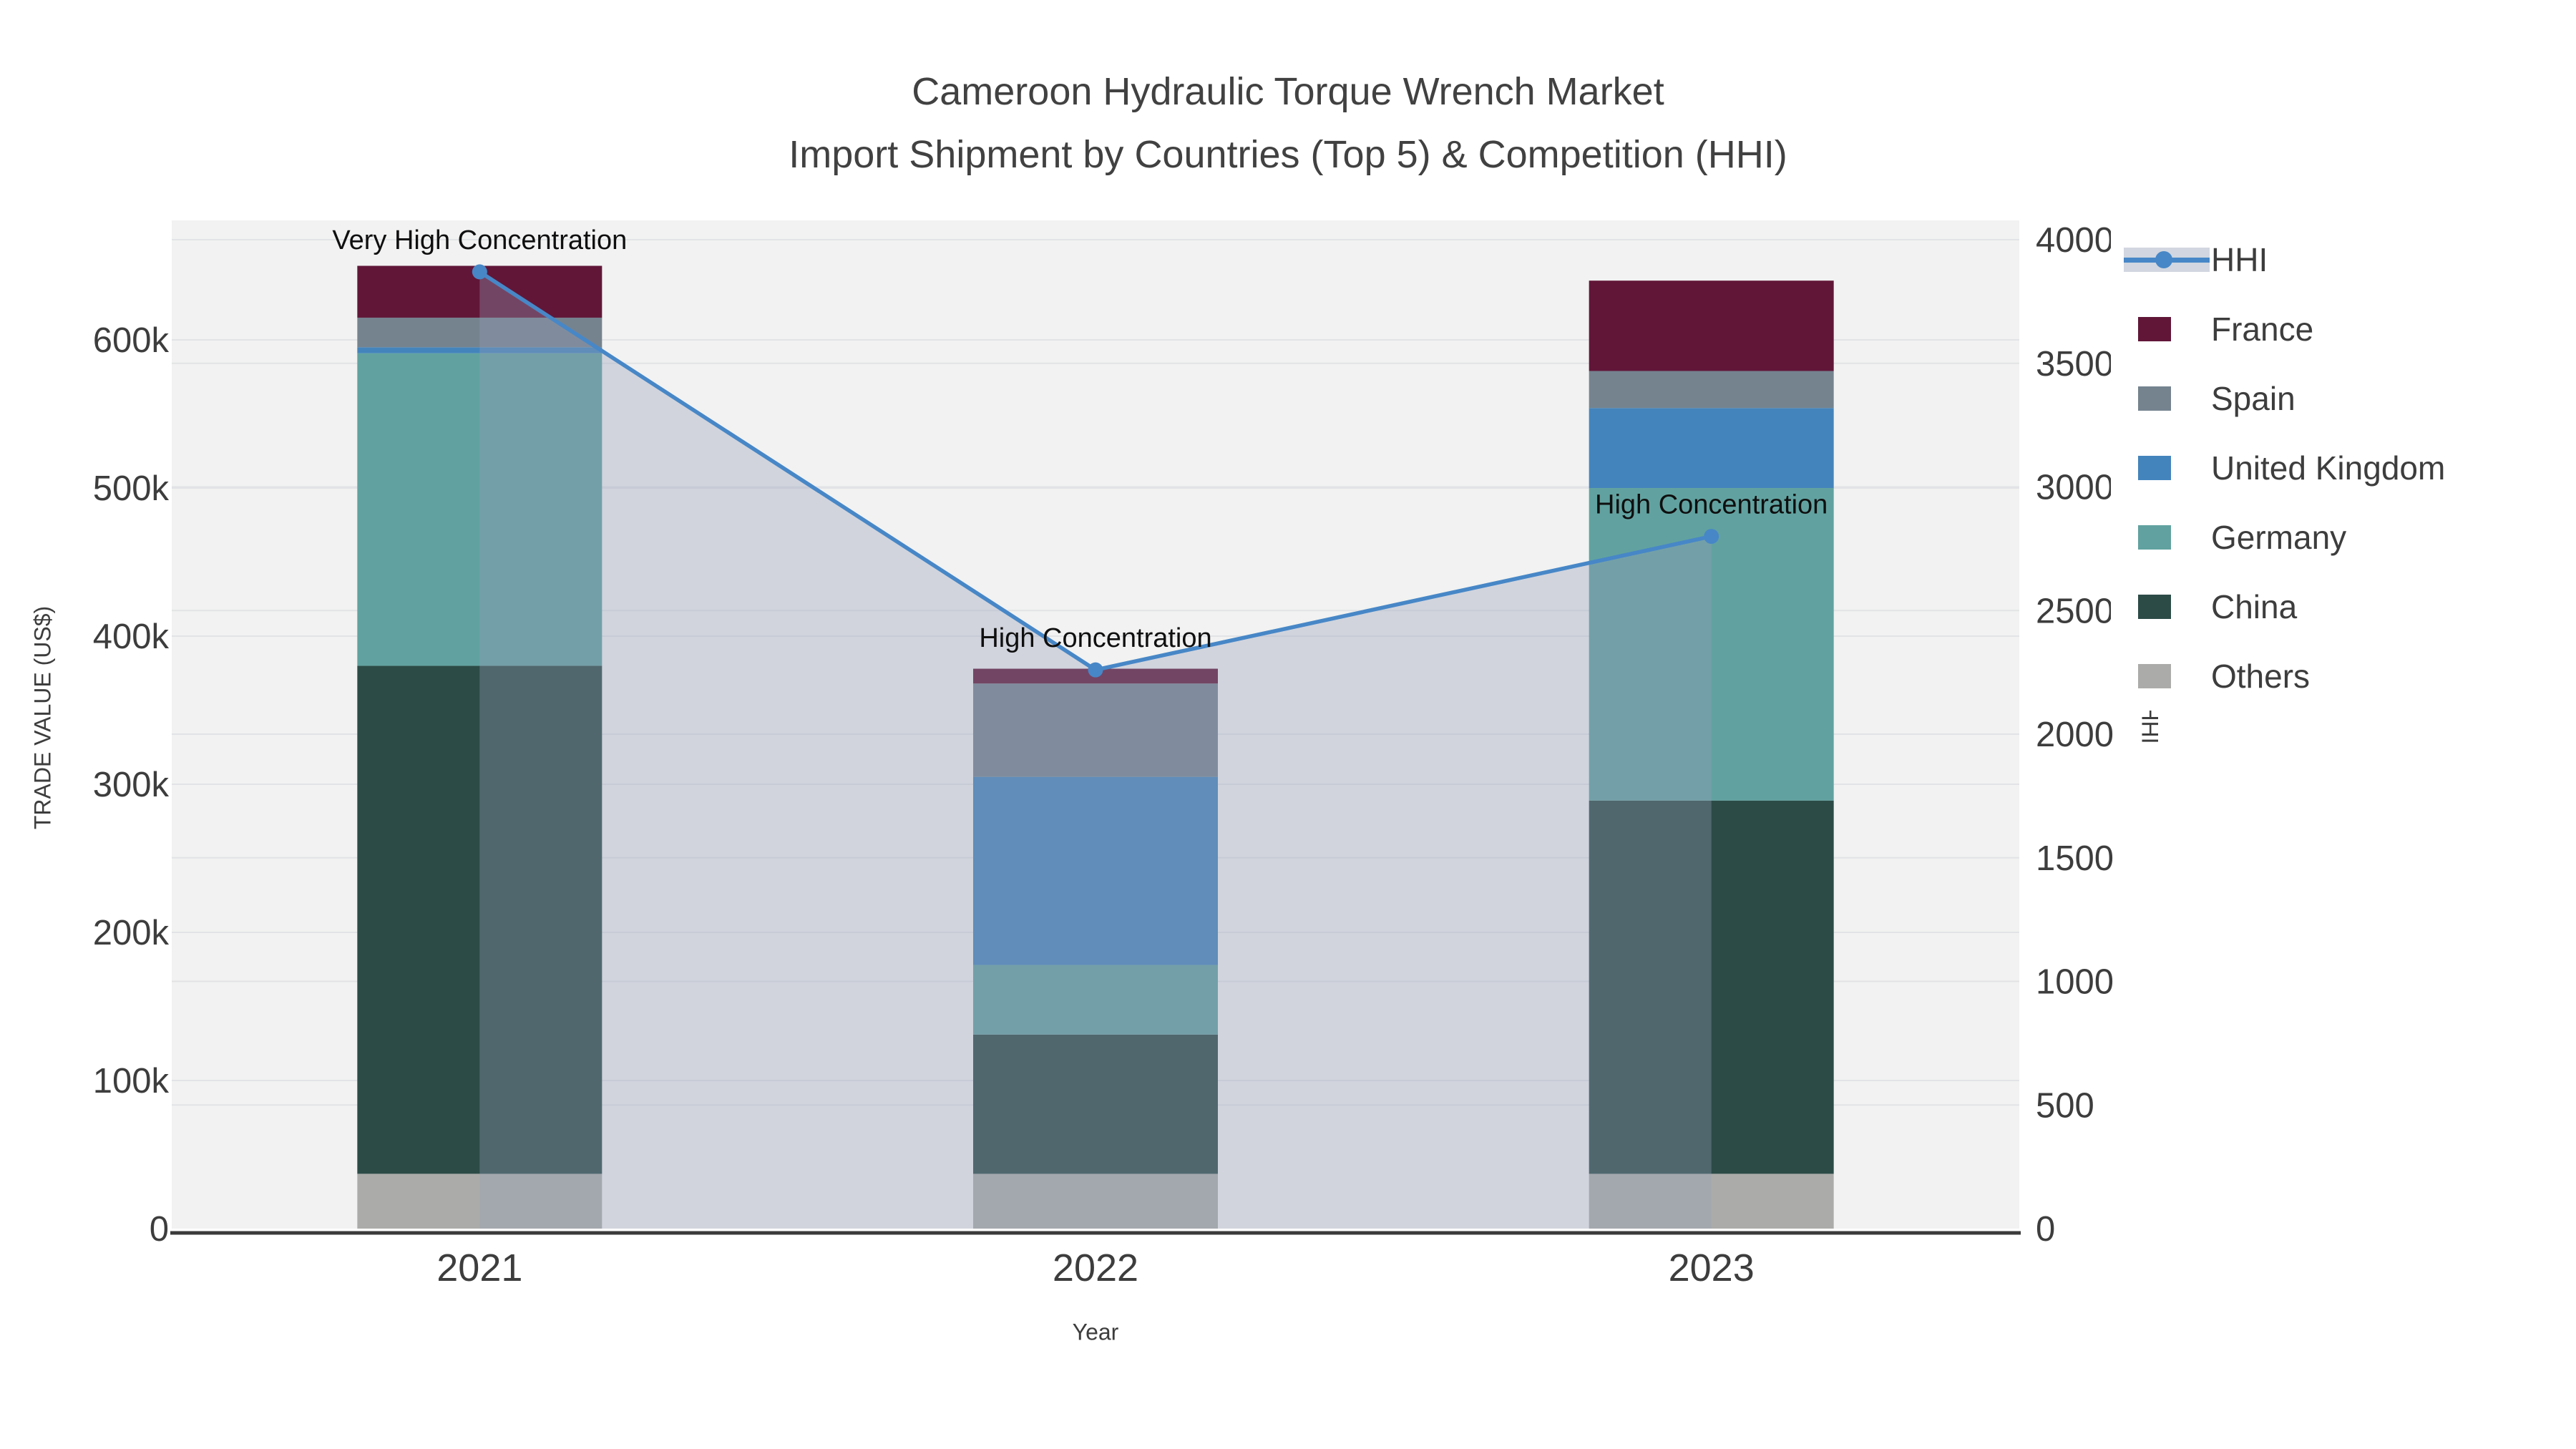 The image size is (2576, 1449). I want to click on bar-segment-spain-2023, so click(1711, 390).